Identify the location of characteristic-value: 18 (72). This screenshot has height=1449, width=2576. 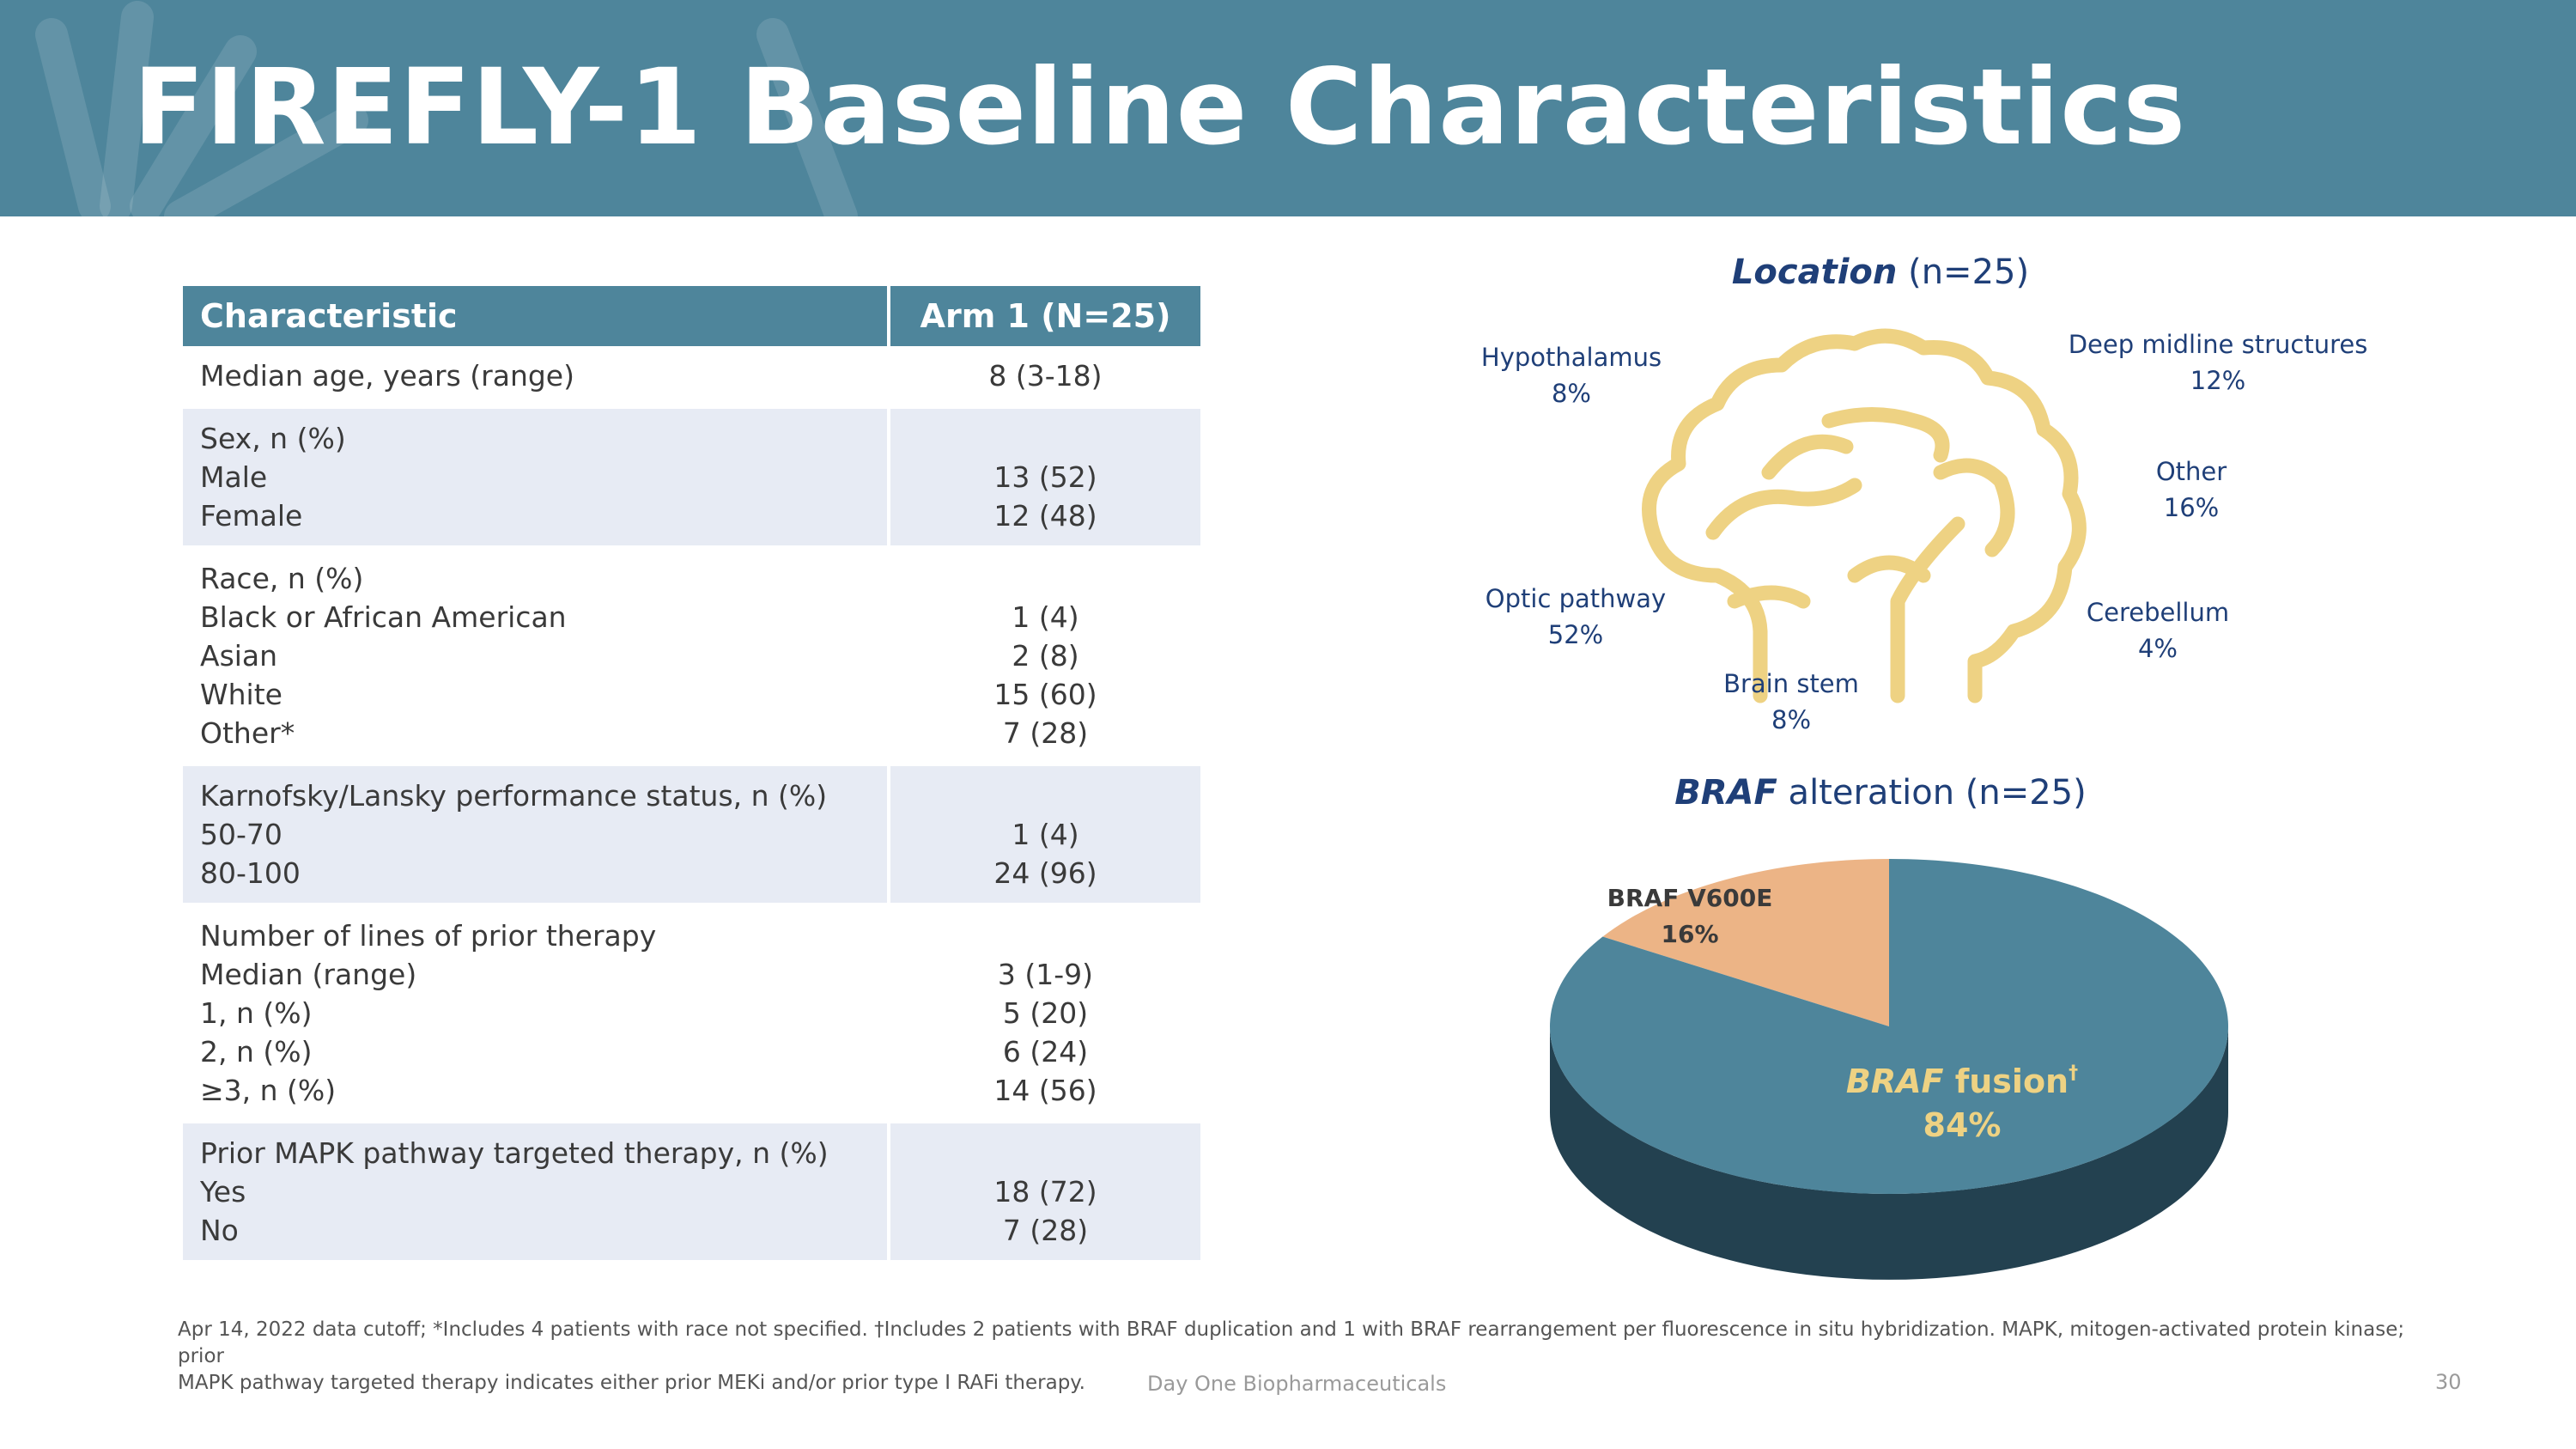
(1045, 1192).